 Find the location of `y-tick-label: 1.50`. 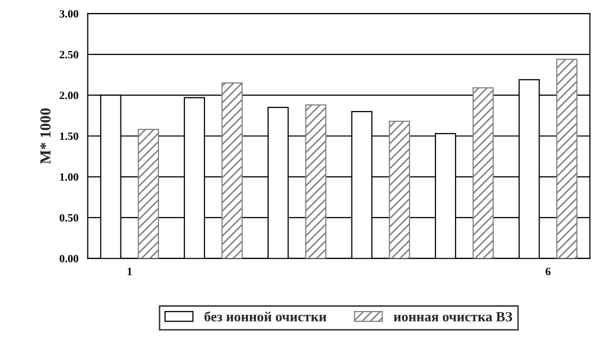

y-tick-label: 1.50 is located at coordinates (69, 136).